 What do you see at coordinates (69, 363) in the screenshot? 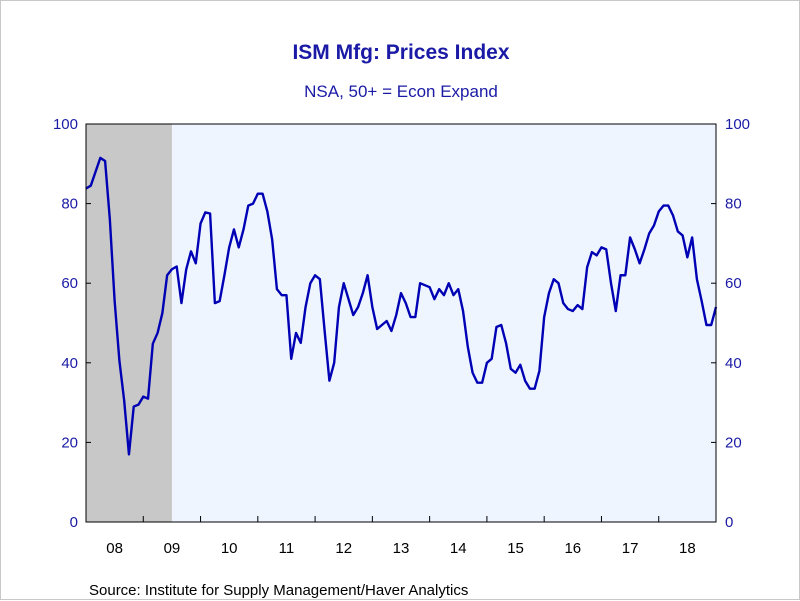
I see `y-tick-label-left: 40` at bounding box center [69, 363].